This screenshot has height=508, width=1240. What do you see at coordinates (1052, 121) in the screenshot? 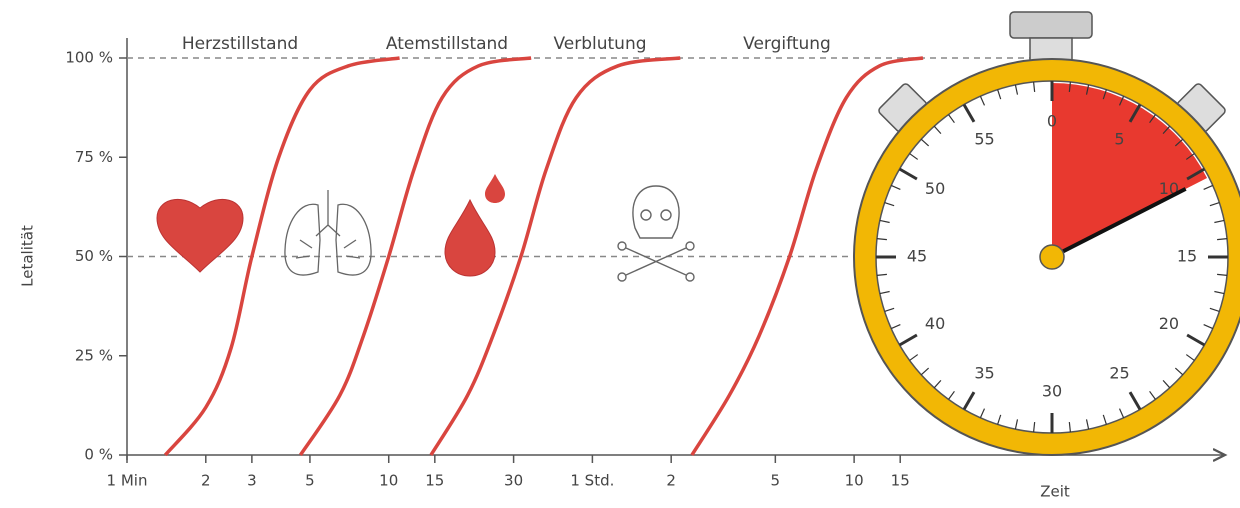
I see `dial-label: 0` at bounding box center [1052, 121].